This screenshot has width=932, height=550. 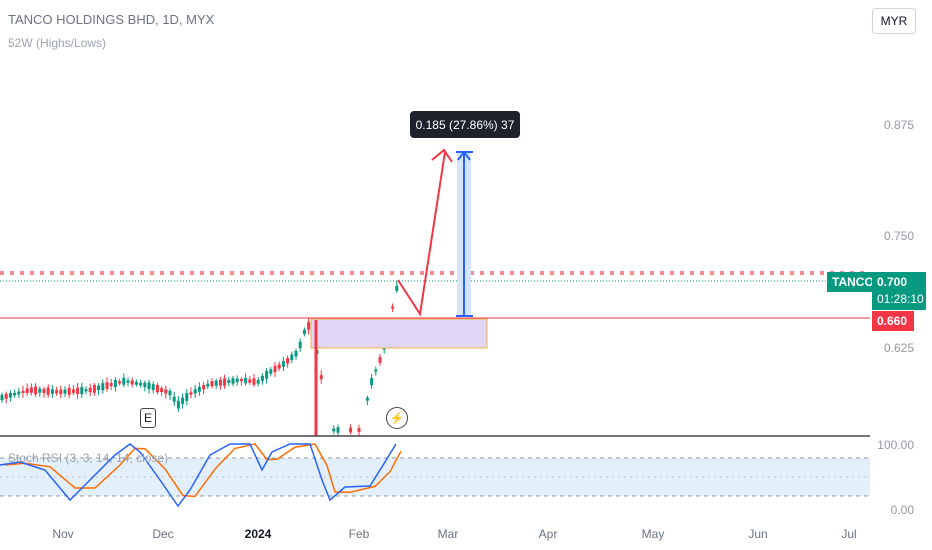 I want to click on supply-demand-zone, so click(x=399, y=333).